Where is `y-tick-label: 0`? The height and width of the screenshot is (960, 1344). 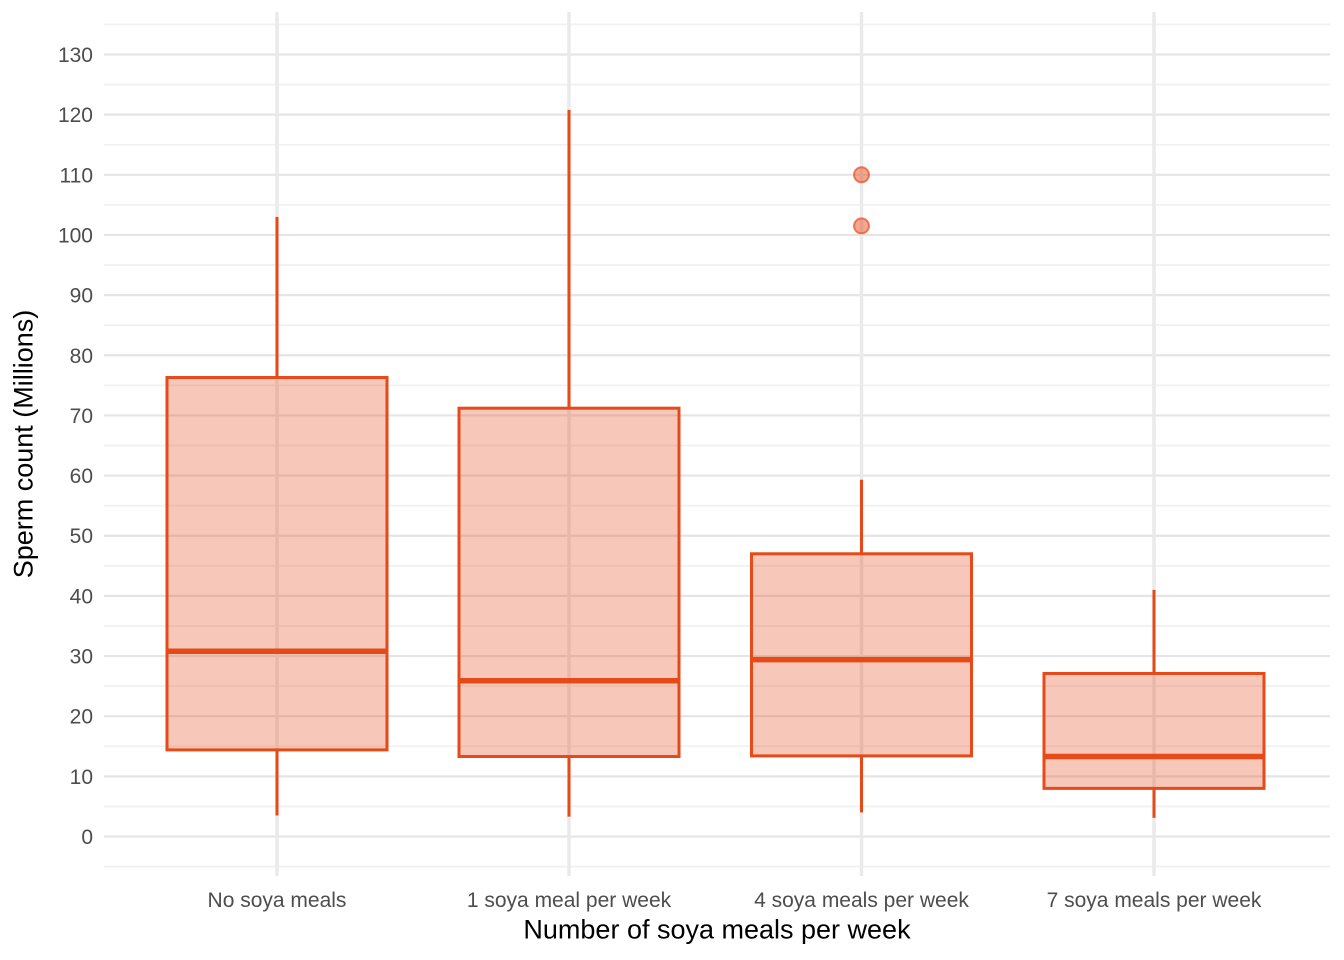
y-tick-label: 0 is located at coordinates (87, 837).